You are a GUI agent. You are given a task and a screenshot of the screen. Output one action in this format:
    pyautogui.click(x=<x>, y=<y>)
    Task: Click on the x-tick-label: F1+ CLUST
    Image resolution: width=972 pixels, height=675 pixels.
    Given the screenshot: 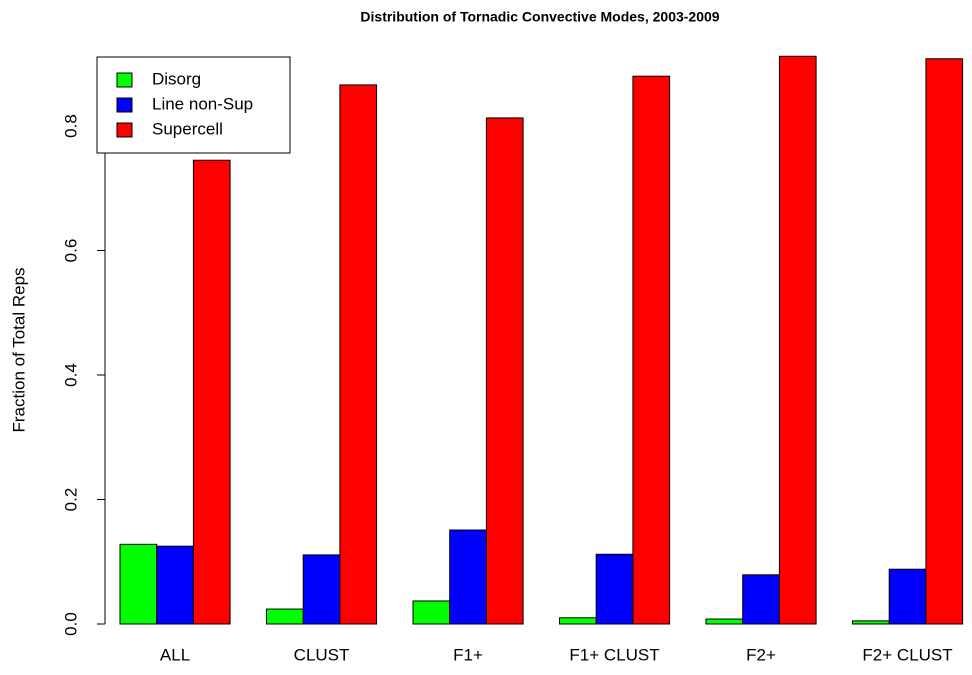 What is the action you would take?
    pyautogui.click(x=614, y=654)
    